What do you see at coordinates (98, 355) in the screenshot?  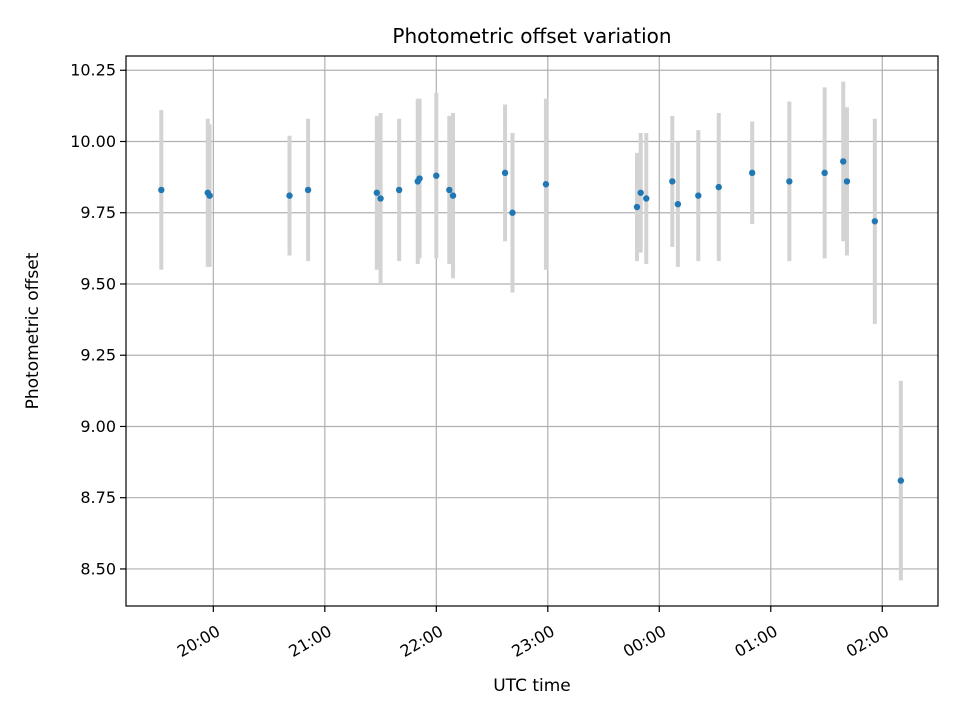 I see `y-tick-label: 9.25` at bounding box center [98, 355].